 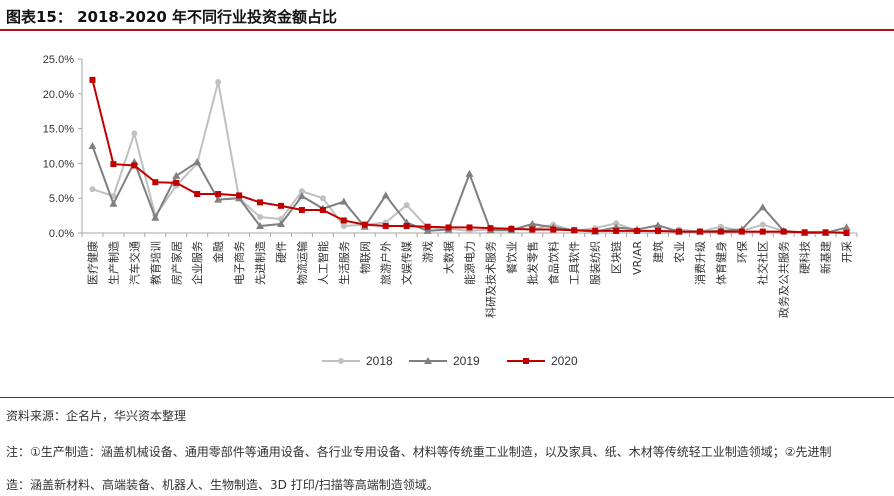 I want to click on x-tick-label: 科研及技术服务, so click(x=490, y=279).